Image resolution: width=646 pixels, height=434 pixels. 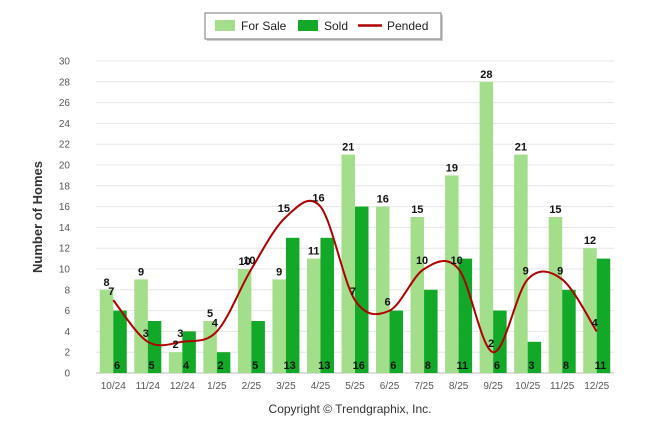 I want to click on y-tick-20: 20, so click(x=65, y=166).